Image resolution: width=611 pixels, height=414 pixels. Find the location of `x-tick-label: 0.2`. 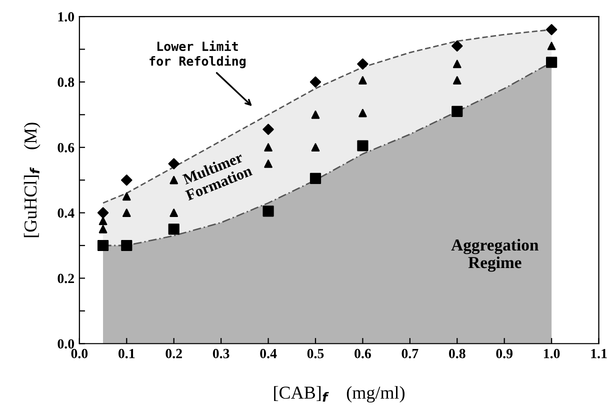

x-tick-label: 0.2 is located at coordinates (174, 353).